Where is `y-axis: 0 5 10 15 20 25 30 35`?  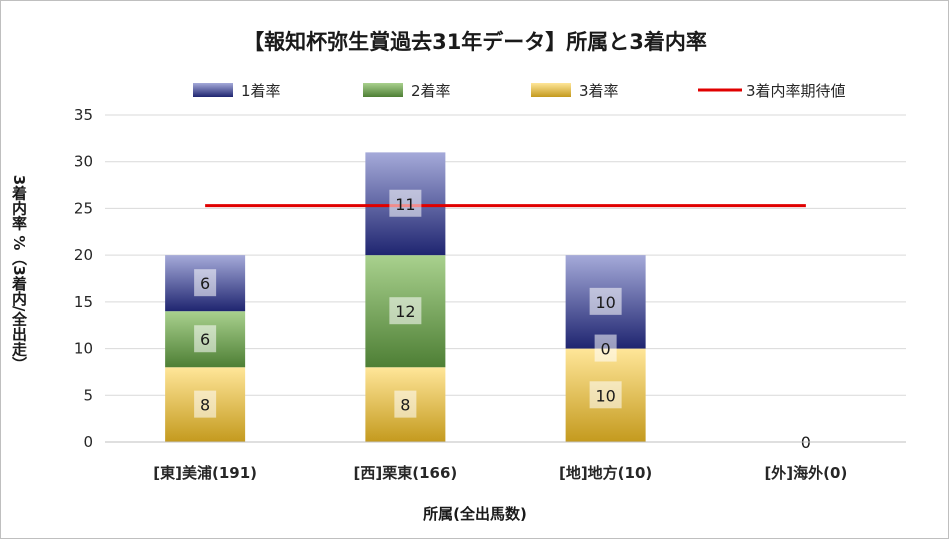
y-axis: 0 5 10 15 20 25 30 35 is located at coordinates (83, 278).